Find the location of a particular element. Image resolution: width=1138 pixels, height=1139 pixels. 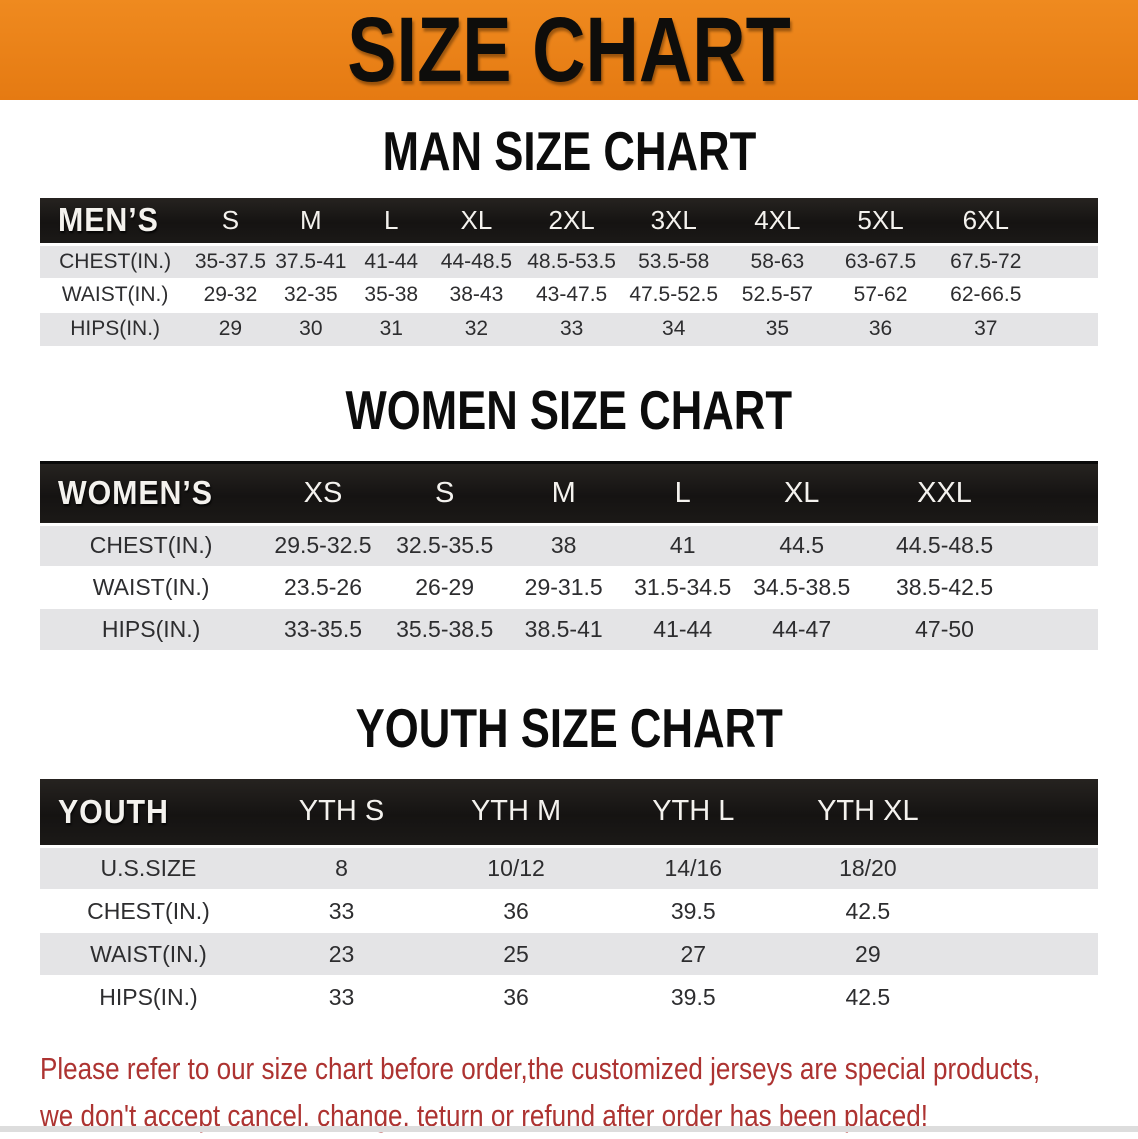

youth-ussize-value: 18/20 is located at coordinates (868, 868).